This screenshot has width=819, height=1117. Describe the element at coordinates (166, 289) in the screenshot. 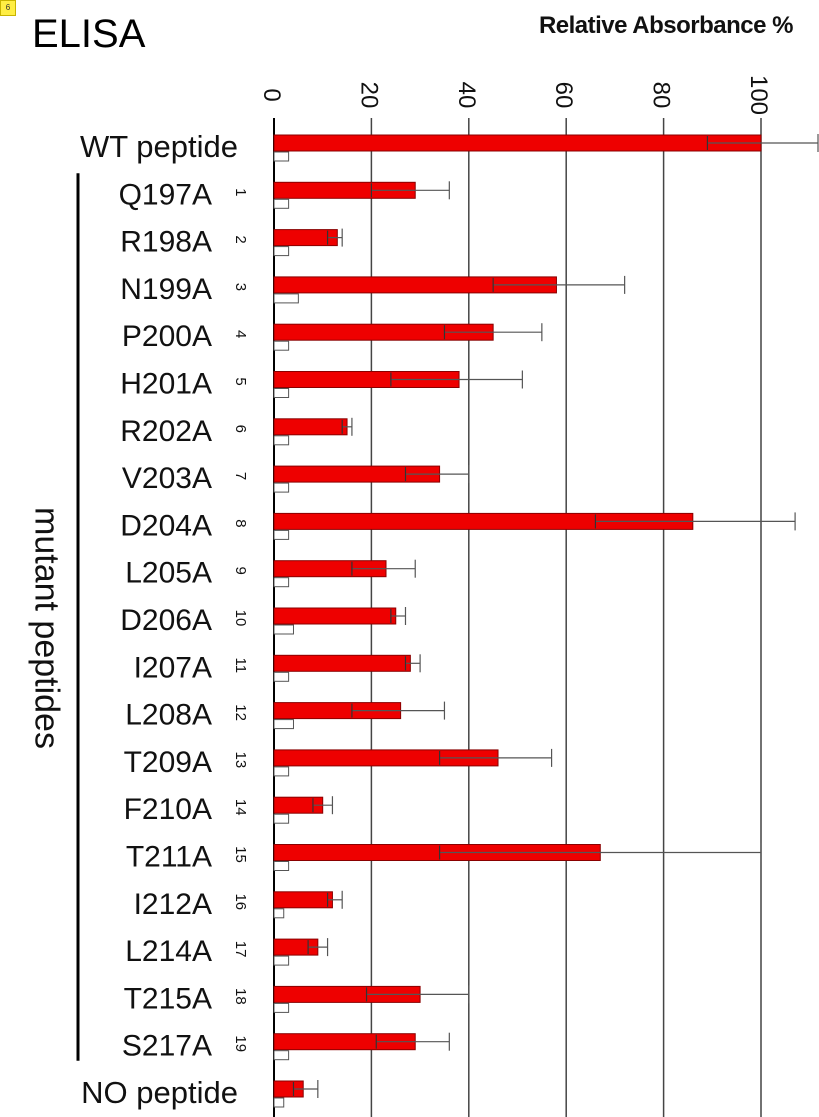

I see `category-label: N199A` at that location.